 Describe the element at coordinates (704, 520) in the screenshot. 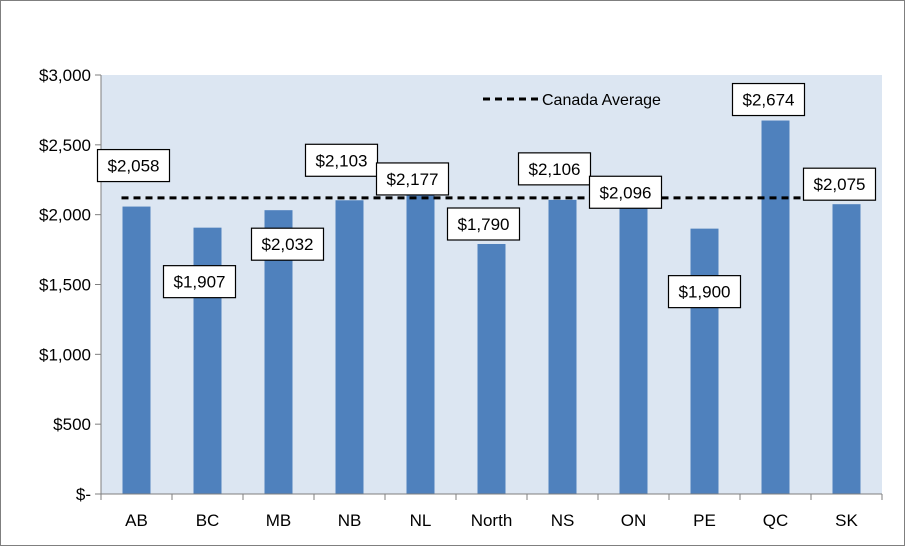

I see `x-tick-label: PE` at that location.